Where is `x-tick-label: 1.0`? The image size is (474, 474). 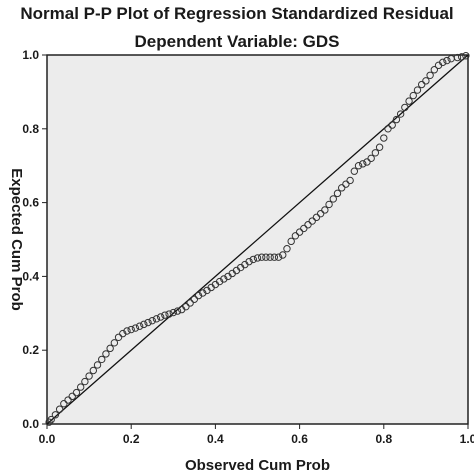
x-tick-label: 1.0 is located at coordinates (467, 439).